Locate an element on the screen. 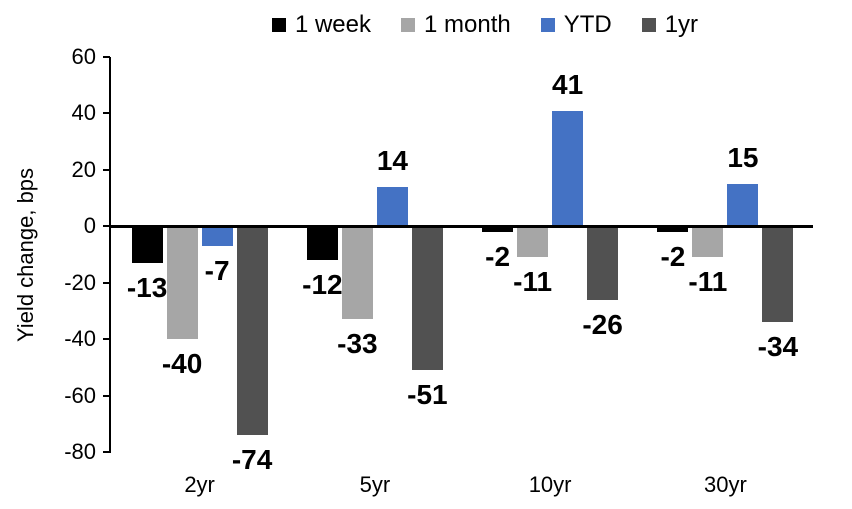 Image resolution: width=852 pixels, height=509 pixels. legend-item-1yr: 1yr is located at coordinates (670, 24).